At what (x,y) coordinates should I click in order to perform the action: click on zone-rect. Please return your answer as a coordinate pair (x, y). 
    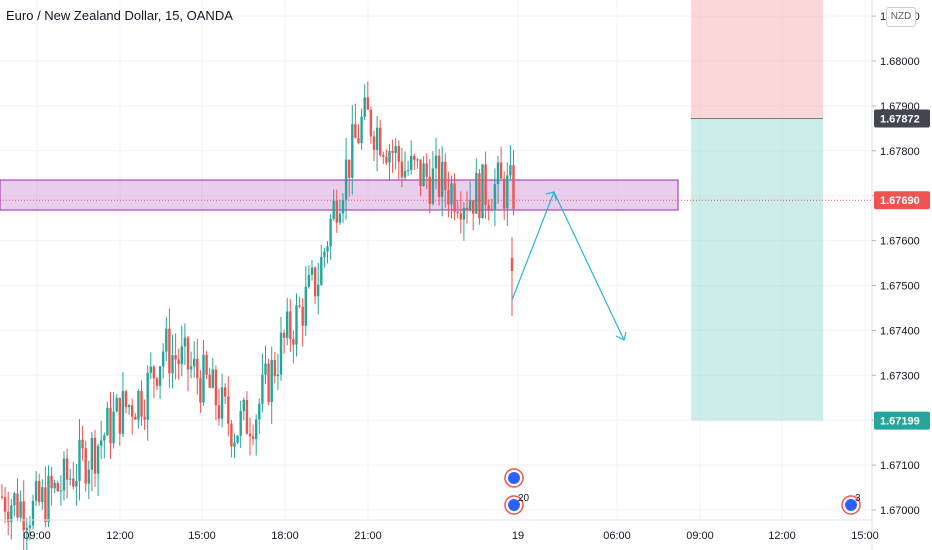
    Looking at the image, I should click on (339, 195).